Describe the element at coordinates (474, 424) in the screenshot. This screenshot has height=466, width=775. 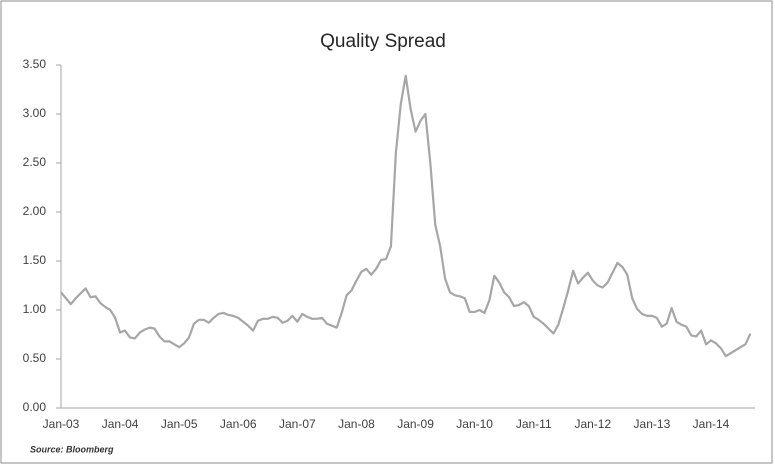
I see `x-tick-label: Jan-10` at that location.